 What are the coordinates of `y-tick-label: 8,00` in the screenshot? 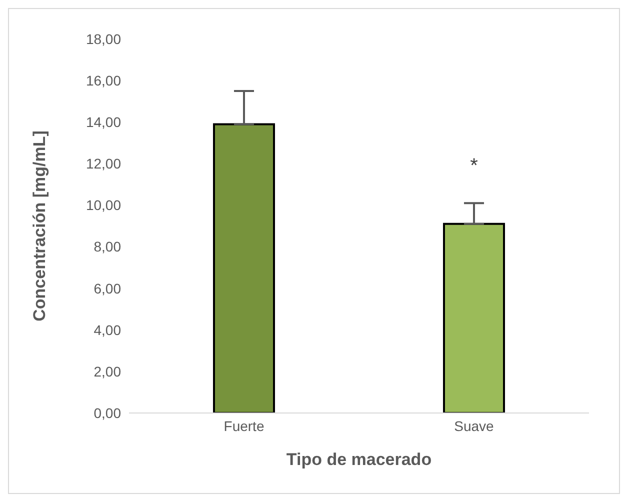 It's located at (108, 246).